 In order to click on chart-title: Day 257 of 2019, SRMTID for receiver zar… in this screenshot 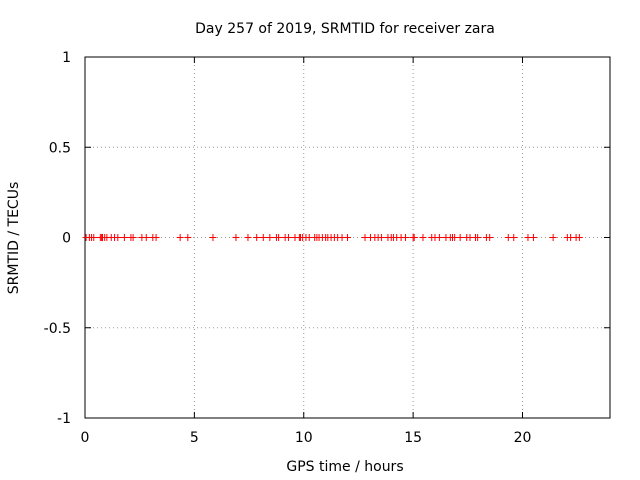, I will do `click(345, 29)`.